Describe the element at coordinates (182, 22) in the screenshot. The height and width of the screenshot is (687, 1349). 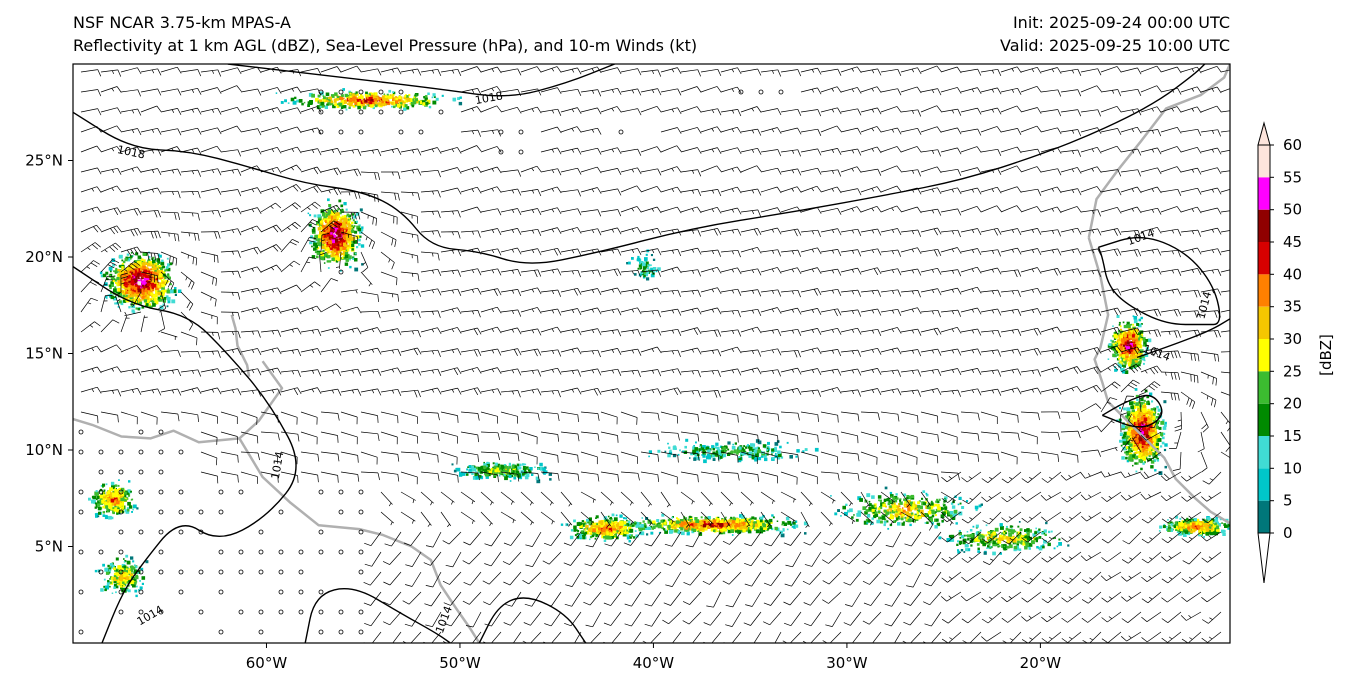
I see `model-title: NSF NCAR 3.75-km MPAS-A` at that location.